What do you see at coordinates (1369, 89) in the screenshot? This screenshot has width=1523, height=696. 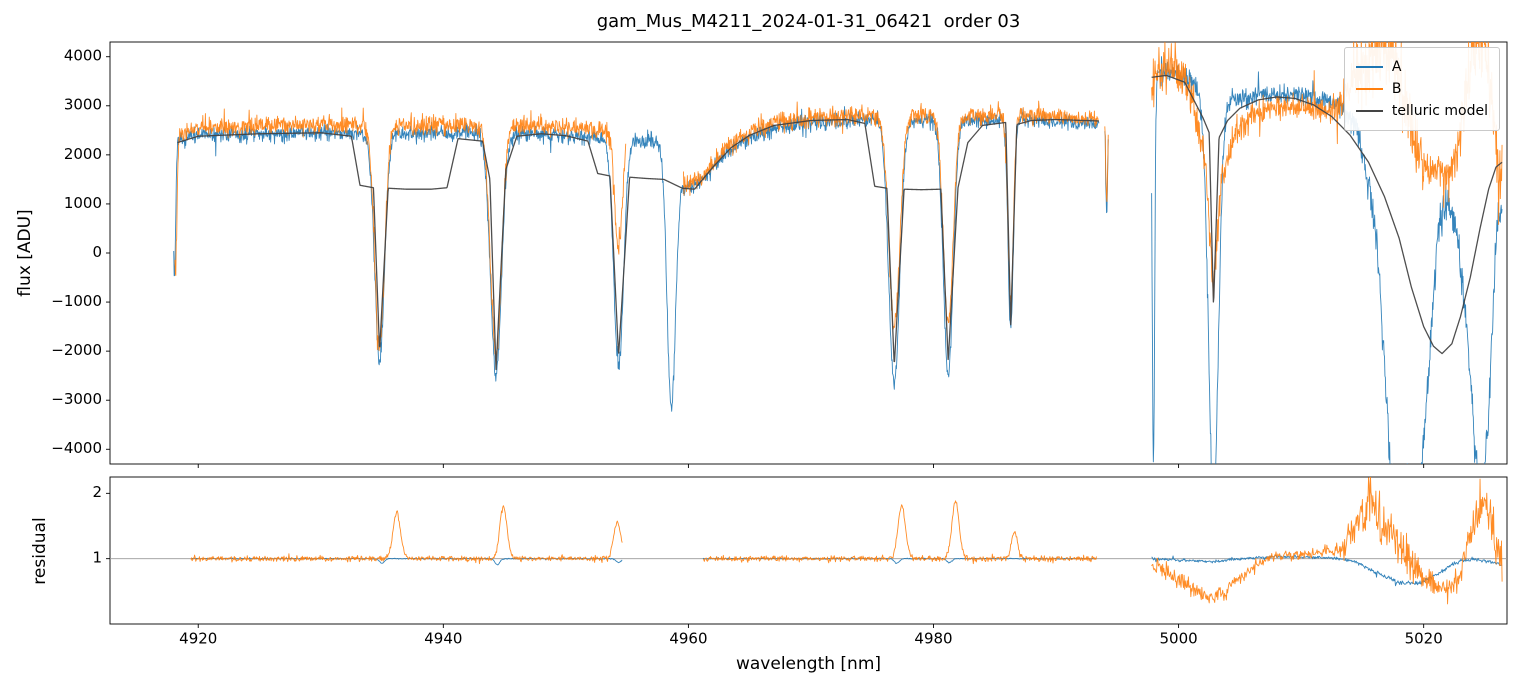 I see `legend-line-b-icon` at bounding box center [1369, 89].